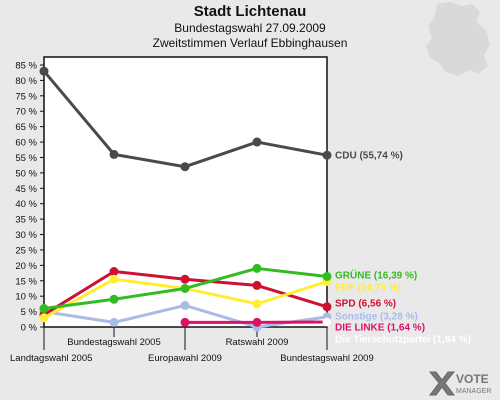 The image size is (500, 400). I want to click on x-tick-label: Bundestagswahl 2009, so click(327, 358).